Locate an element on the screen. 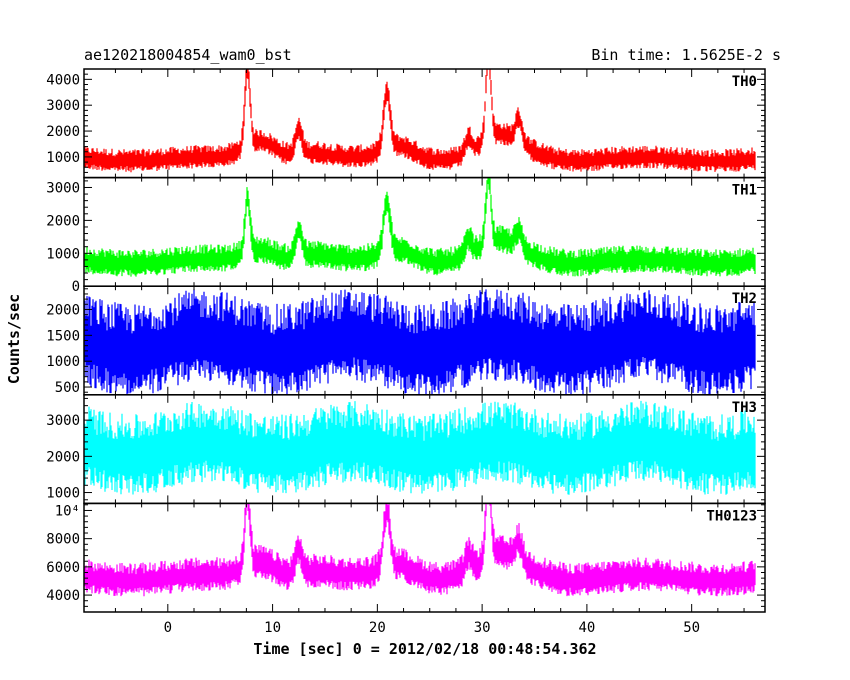  y-tick-label: 1500 is located at coordinates (63, 336).